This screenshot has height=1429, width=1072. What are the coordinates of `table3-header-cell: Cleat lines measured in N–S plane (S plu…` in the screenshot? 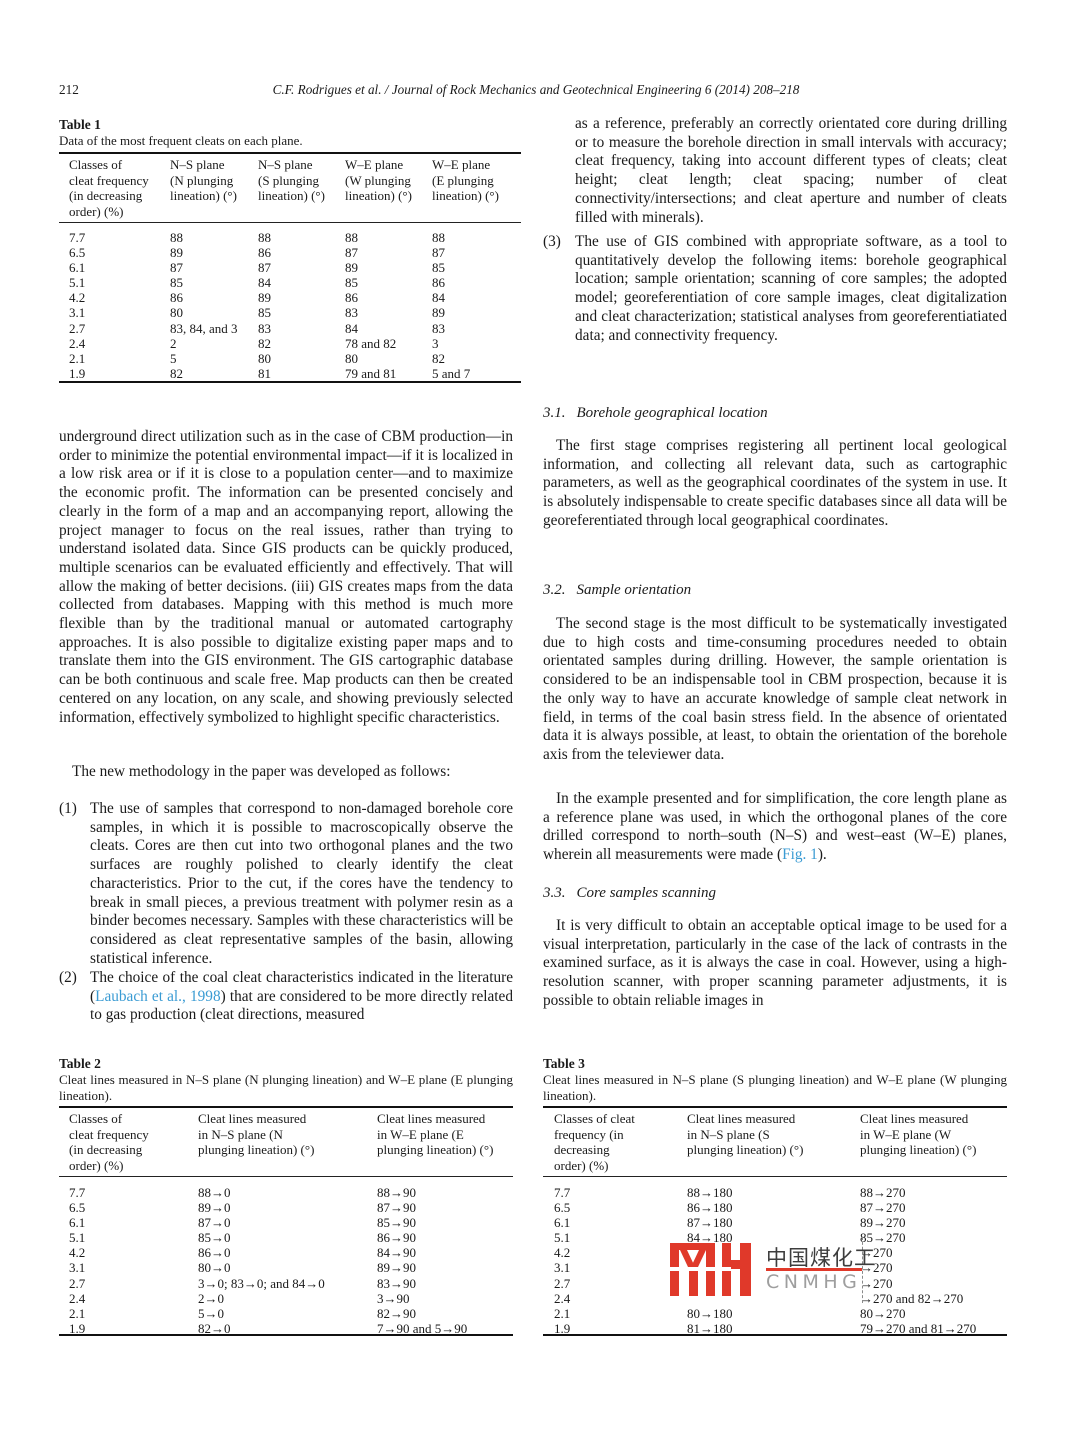 It's located at (745, 1134).